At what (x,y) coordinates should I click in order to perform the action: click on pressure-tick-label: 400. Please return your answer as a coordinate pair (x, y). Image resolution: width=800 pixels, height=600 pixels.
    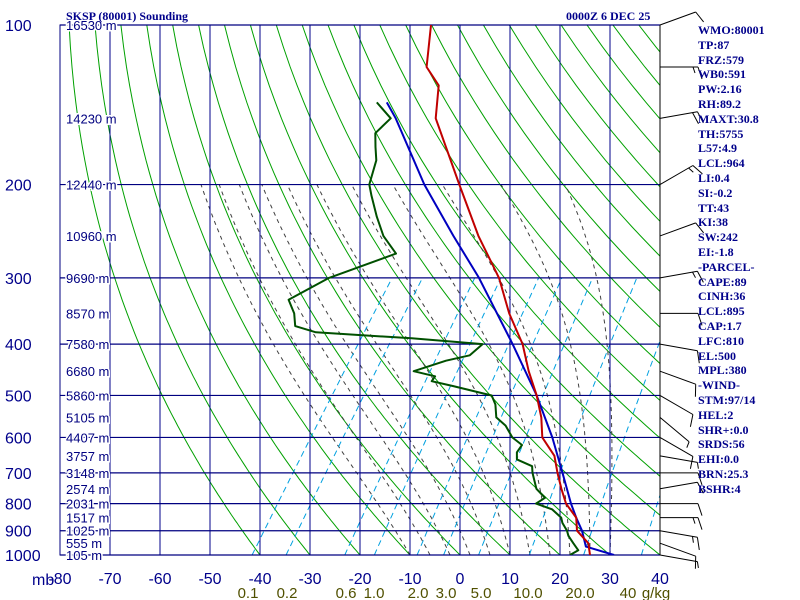
    Looking at the image, I should click on (18, 345).